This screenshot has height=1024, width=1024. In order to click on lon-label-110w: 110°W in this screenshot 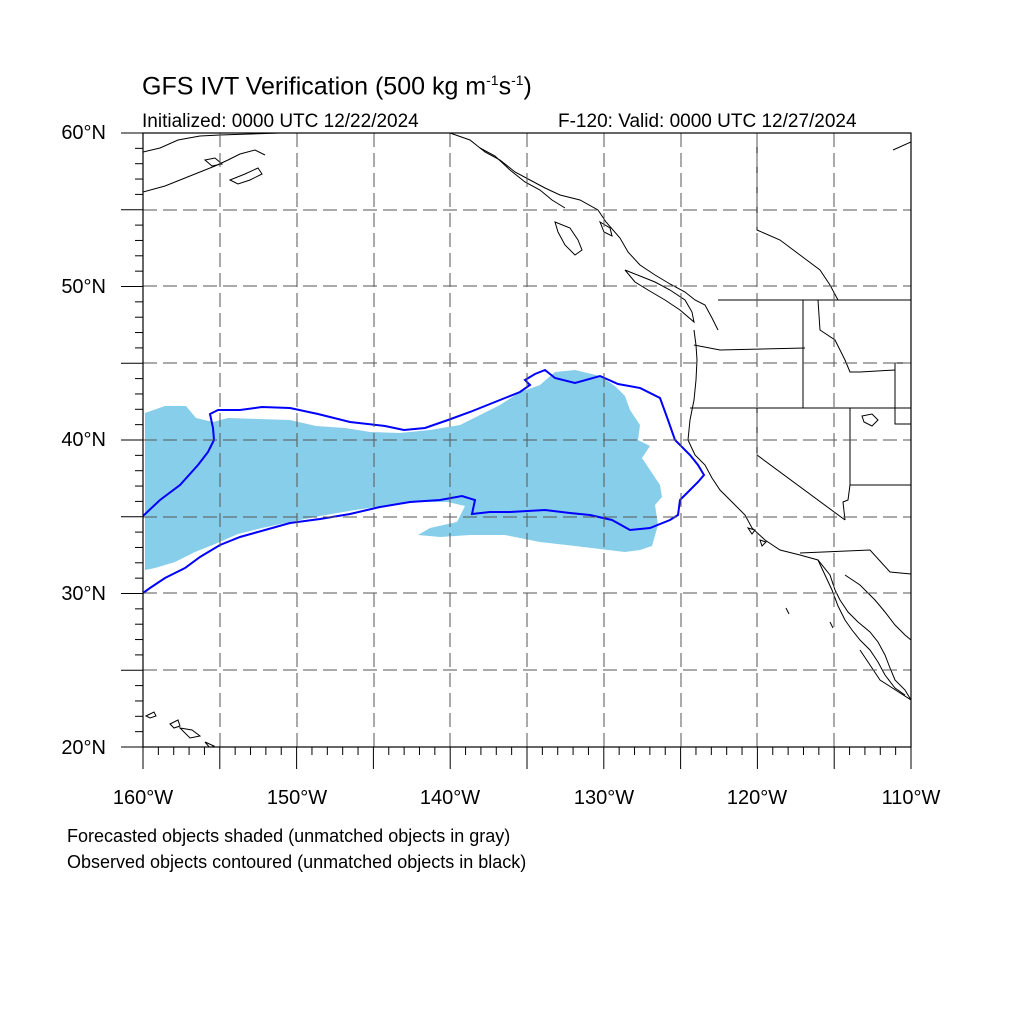, I will do `click(911, 798)`.